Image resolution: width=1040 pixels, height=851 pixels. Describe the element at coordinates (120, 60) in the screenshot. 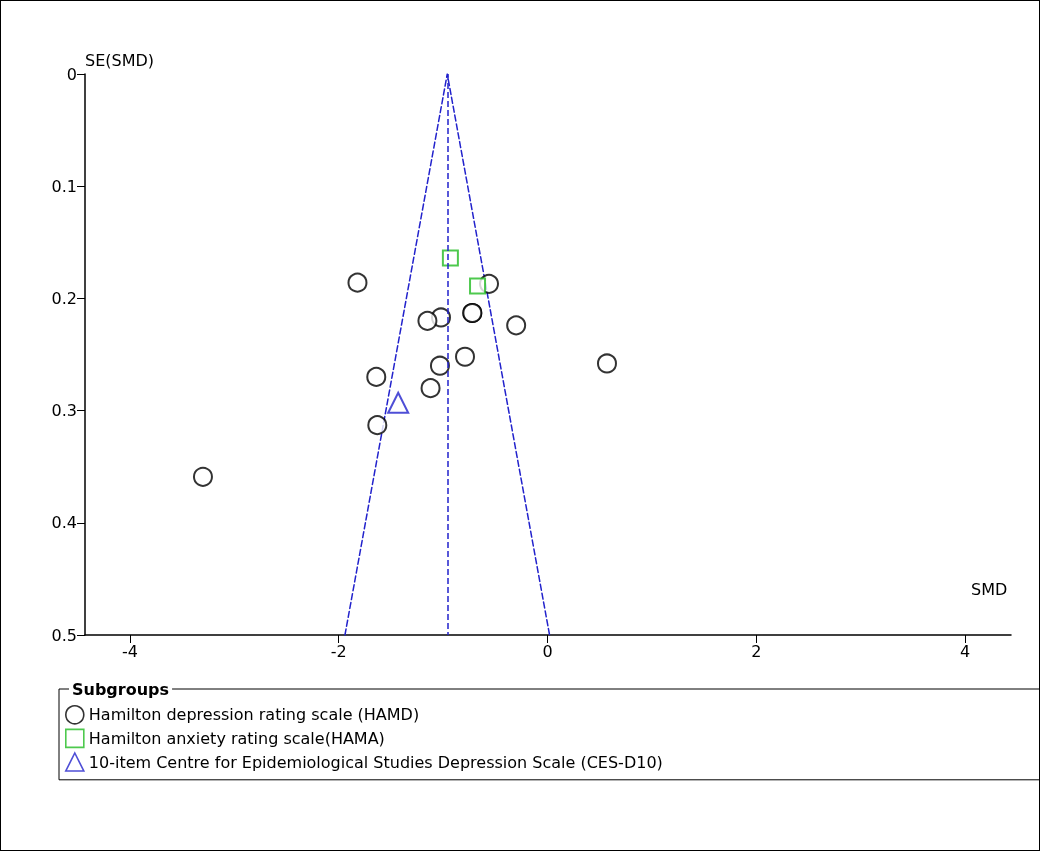

I see `y-axis-title: SE(SMD)` at that location.